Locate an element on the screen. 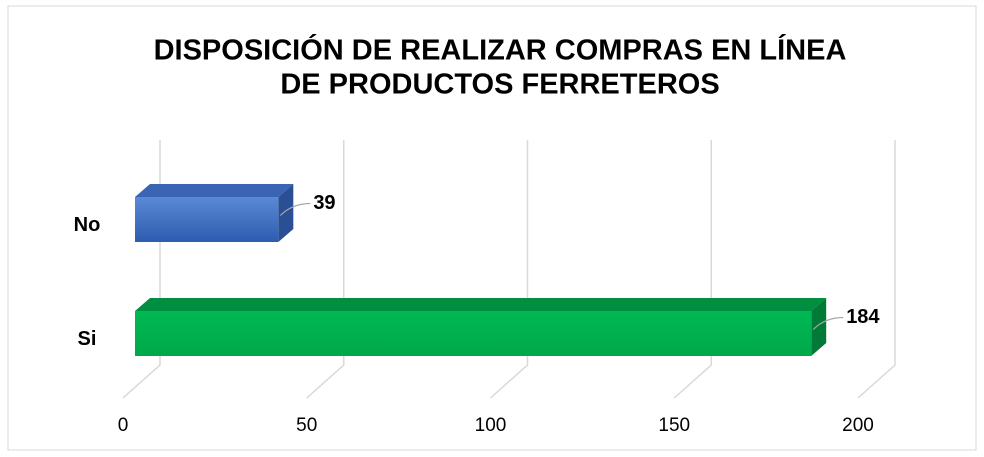  data-label: 39 is located at coordinates (324, 203).